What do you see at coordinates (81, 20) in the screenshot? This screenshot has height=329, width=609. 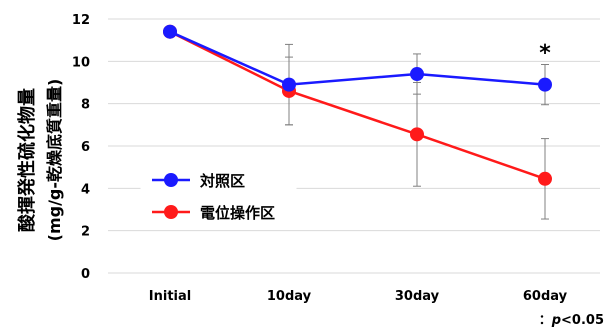 I see `y-tick-label: 12` at bounding box center [81, 20].